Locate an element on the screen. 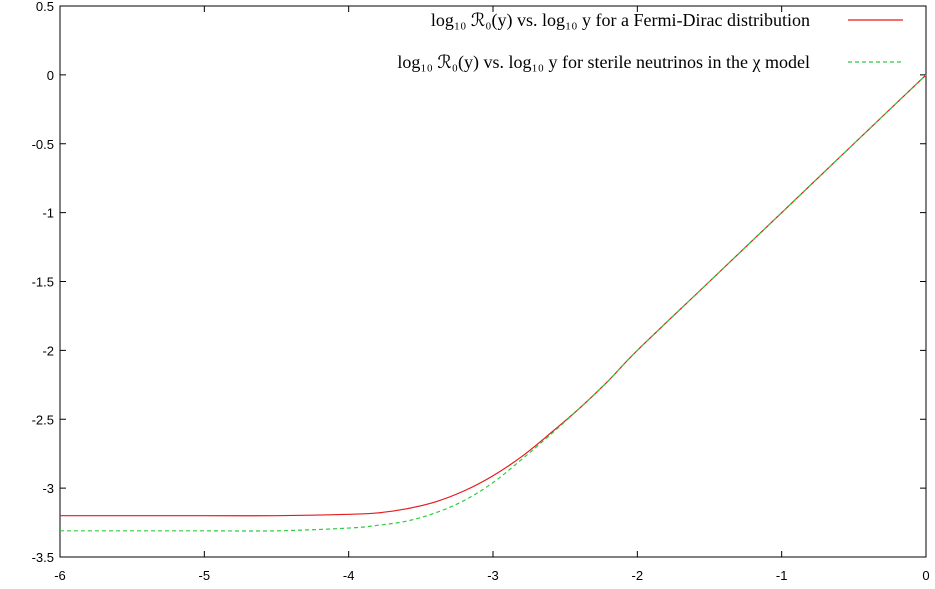  y-tick-label: -3 is located at coordinates (48, 488).